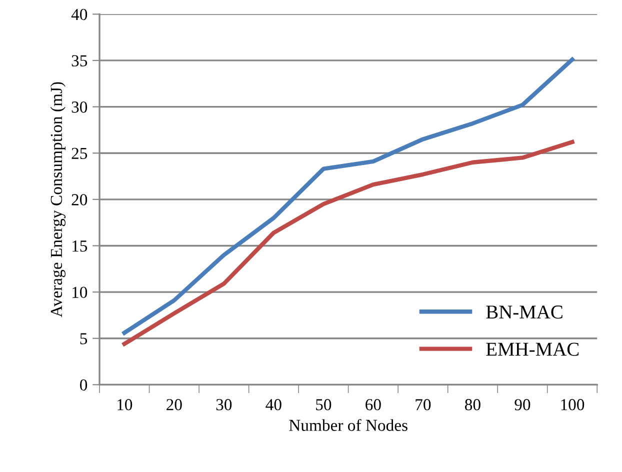  What do you see at coordinates (423, 404) in the screenshot?
I see `x-tick-label: 70` at bounding box center [423, 404].